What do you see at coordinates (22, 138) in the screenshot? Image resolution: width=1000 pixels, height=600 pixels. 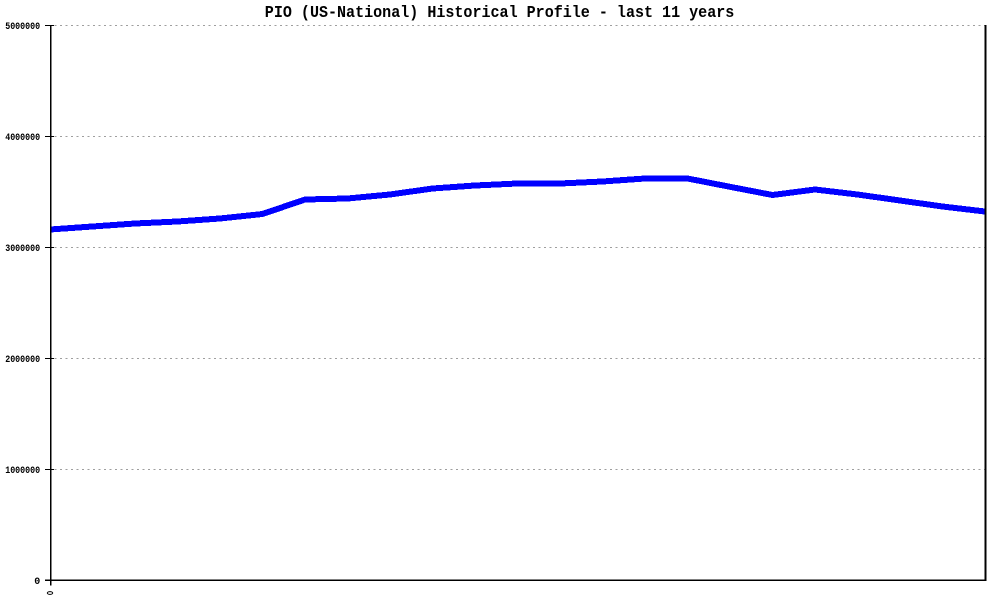 I see `svg-text: 4000000` at bounding box center [22, 138].